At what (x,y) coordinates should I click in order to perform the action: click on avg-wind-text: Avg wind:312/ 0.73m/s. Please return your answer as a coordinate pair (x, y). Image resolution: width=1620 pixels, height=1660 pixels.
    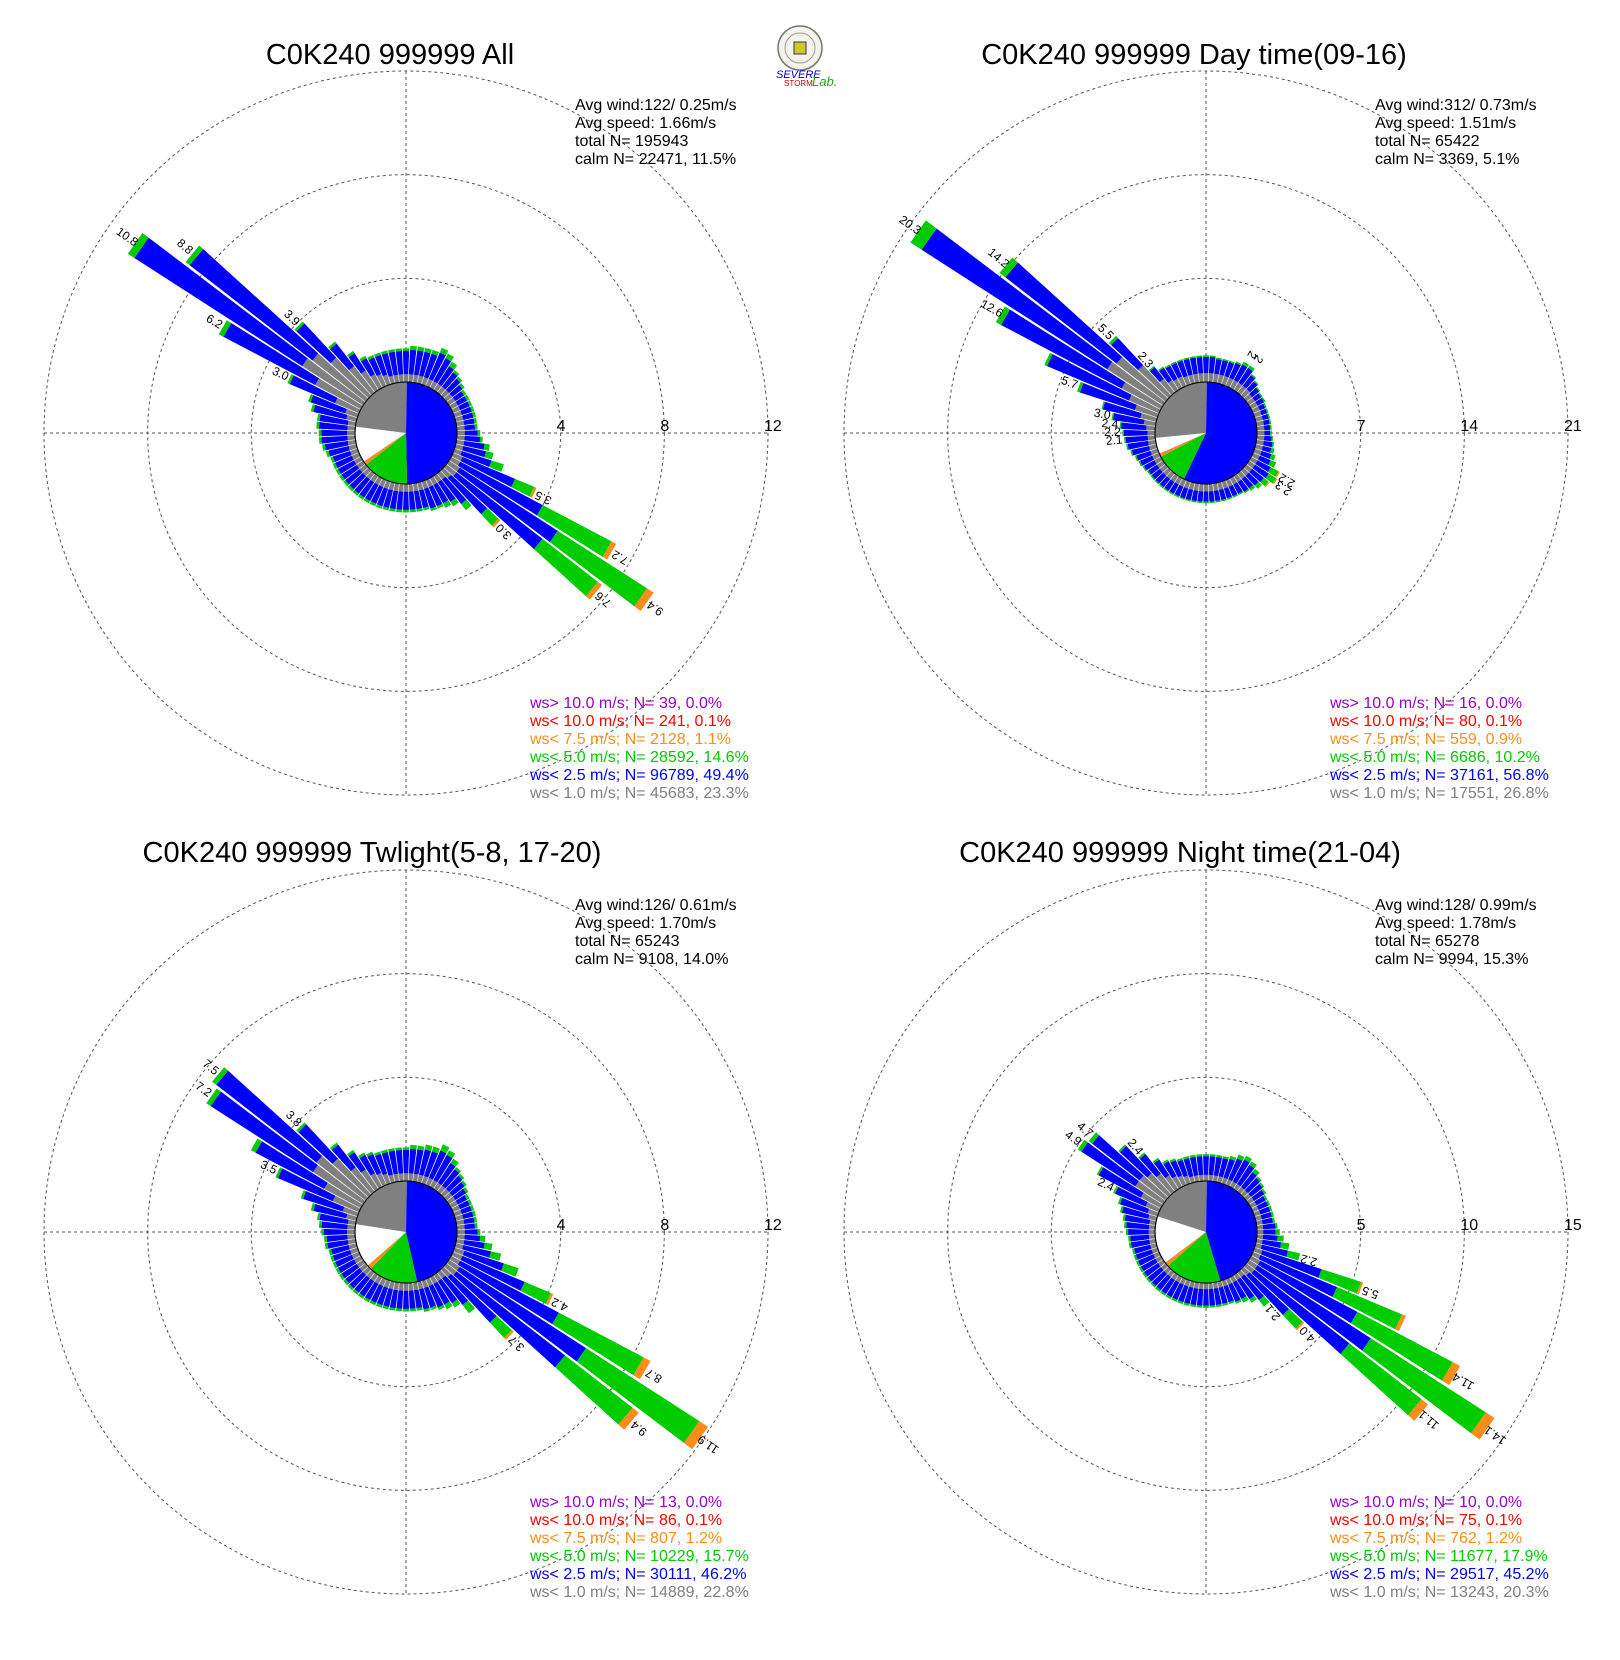
    Looking at the image, I should click on (1456, 105).